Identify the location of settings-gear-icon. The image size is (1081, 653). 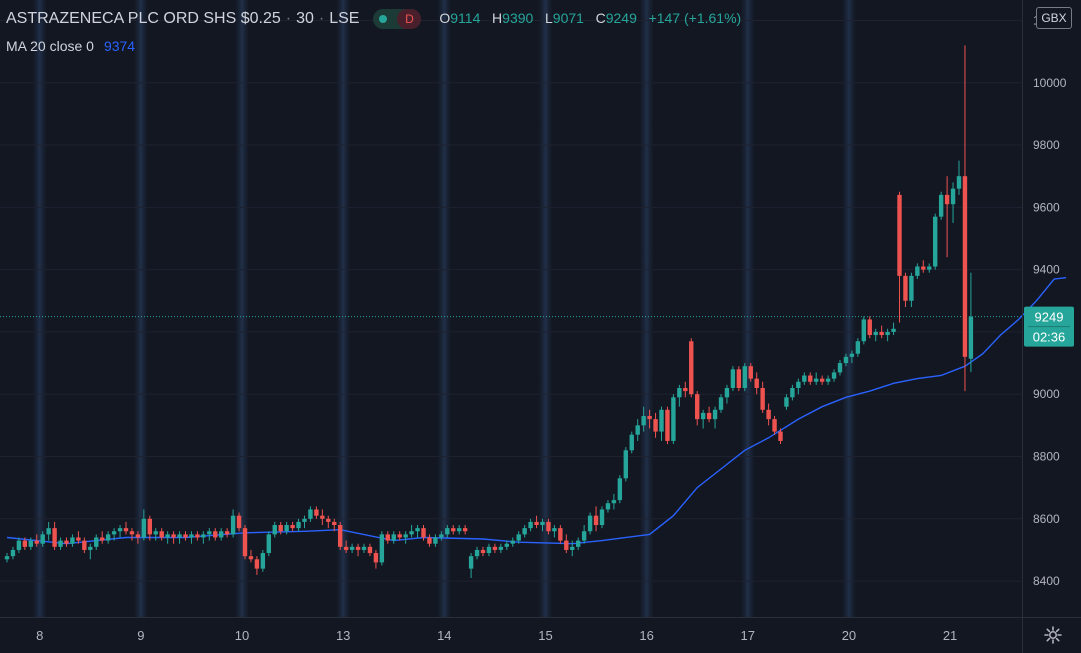
(1053, 635).